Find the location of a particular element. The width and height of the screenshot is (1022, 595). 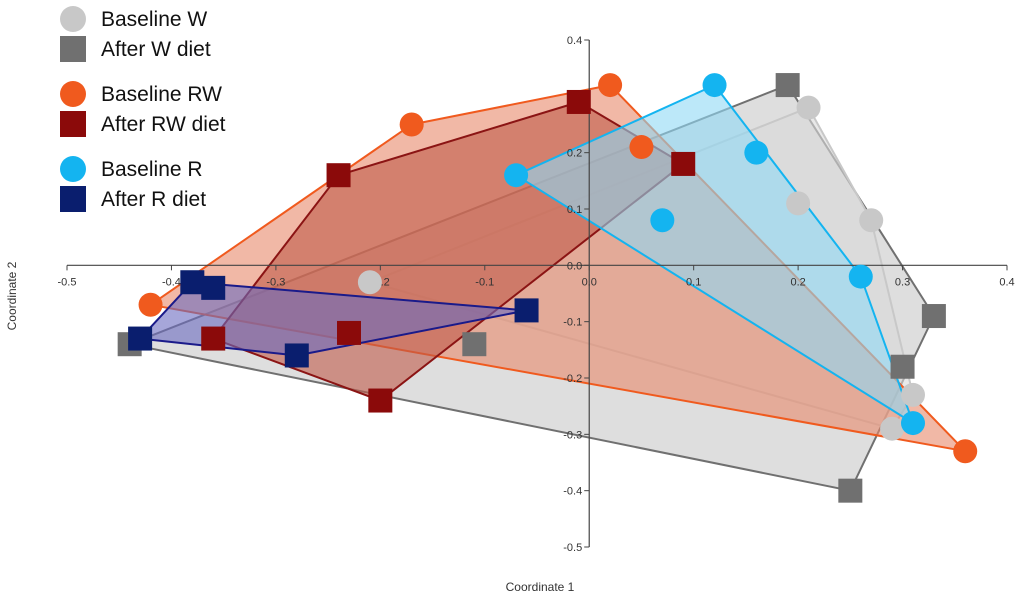

y-tick-label: 0.0 is located at coordinates (574, 266).